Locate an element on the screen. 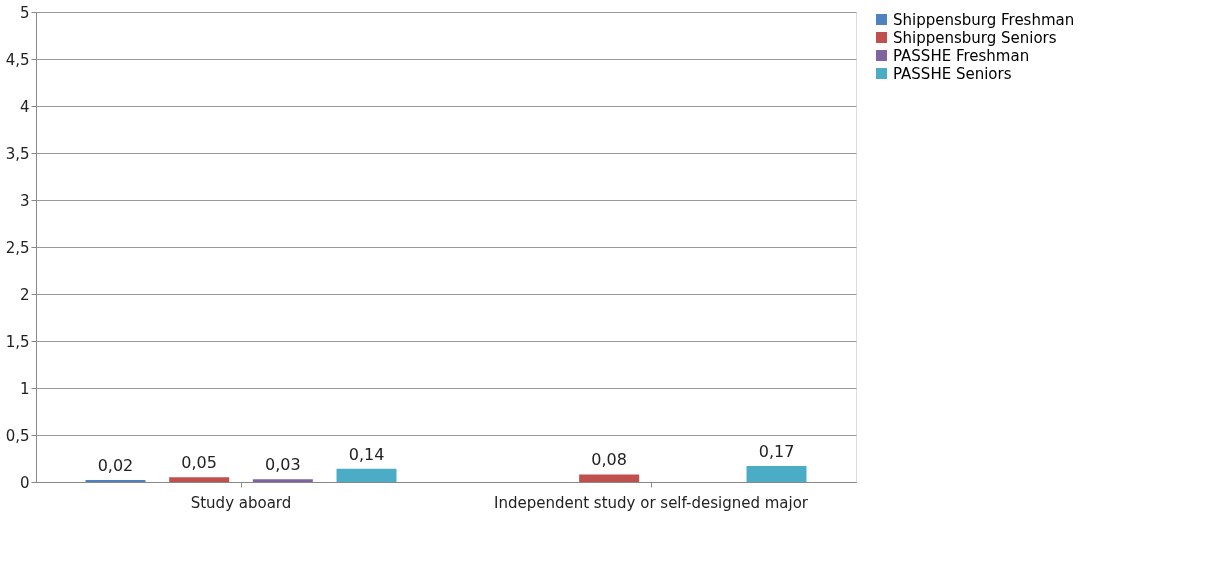  legend-label: Shippensburg Freshman is located at coordinates (984, 19).